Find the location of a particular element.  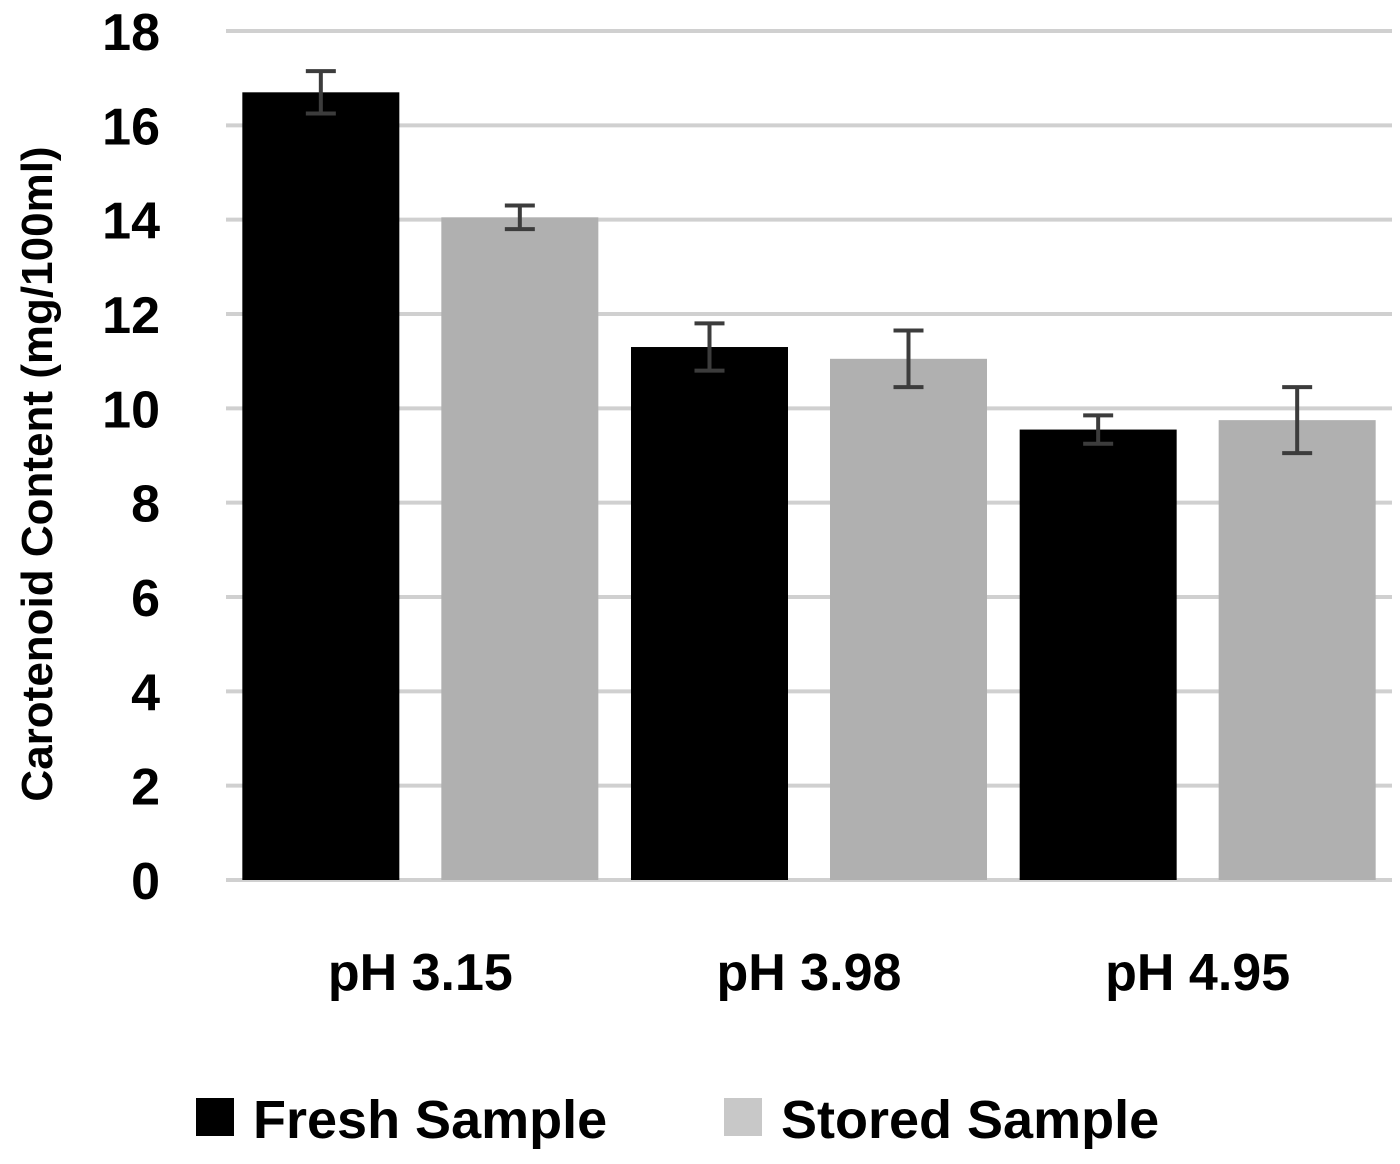

legend-label: Stored Sample is located at coordinates (970, 1120).